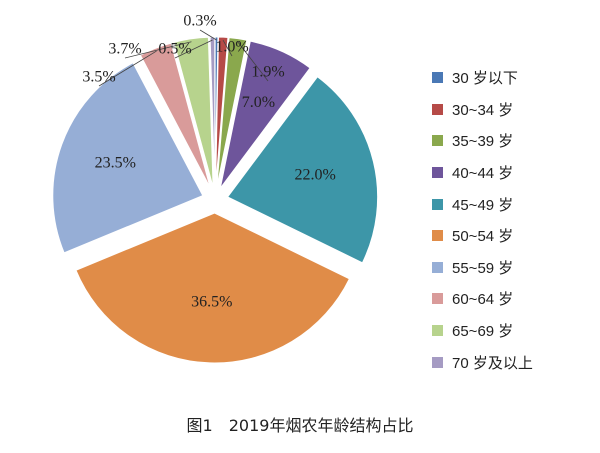 The width and height of the screenshot is (600, 453). What do you see at coordinates (98, 77) in the screenshot?
I see `percentage-label: 3.5%` at bounding box center [98, 77].